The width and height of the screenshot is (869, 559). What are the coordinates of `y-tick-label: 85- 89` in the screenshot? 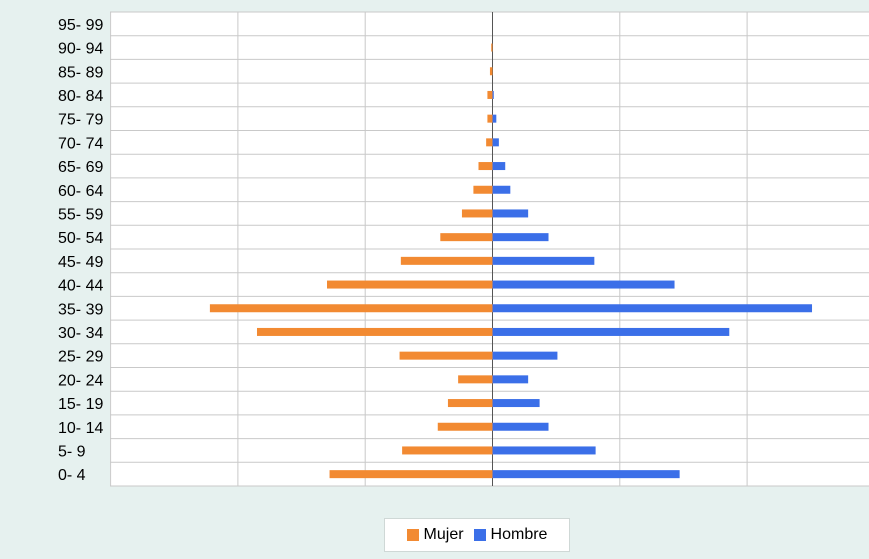 It's located at (80, 72).